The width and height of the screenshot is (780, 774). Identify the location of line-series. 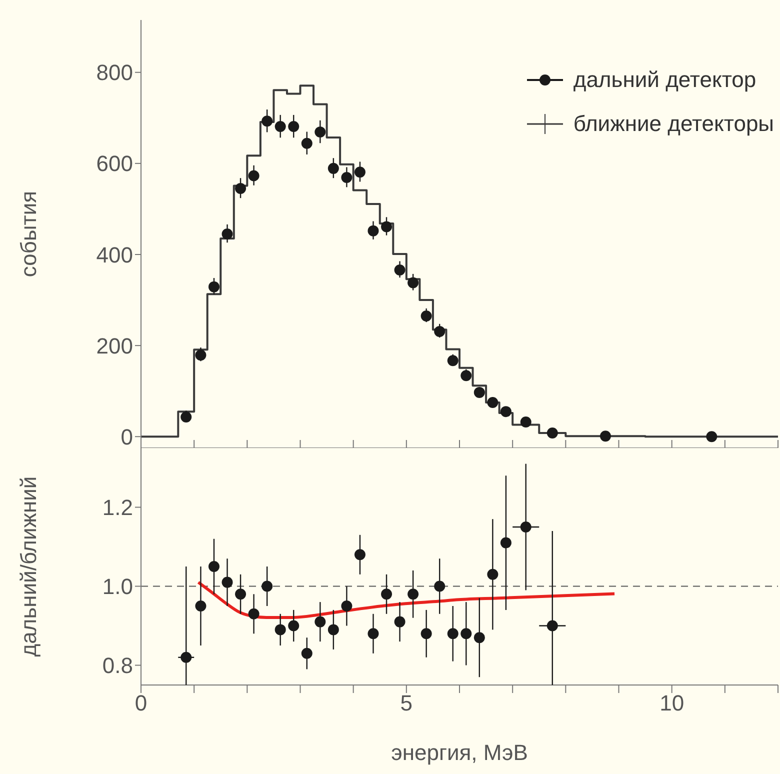
(406, 599).